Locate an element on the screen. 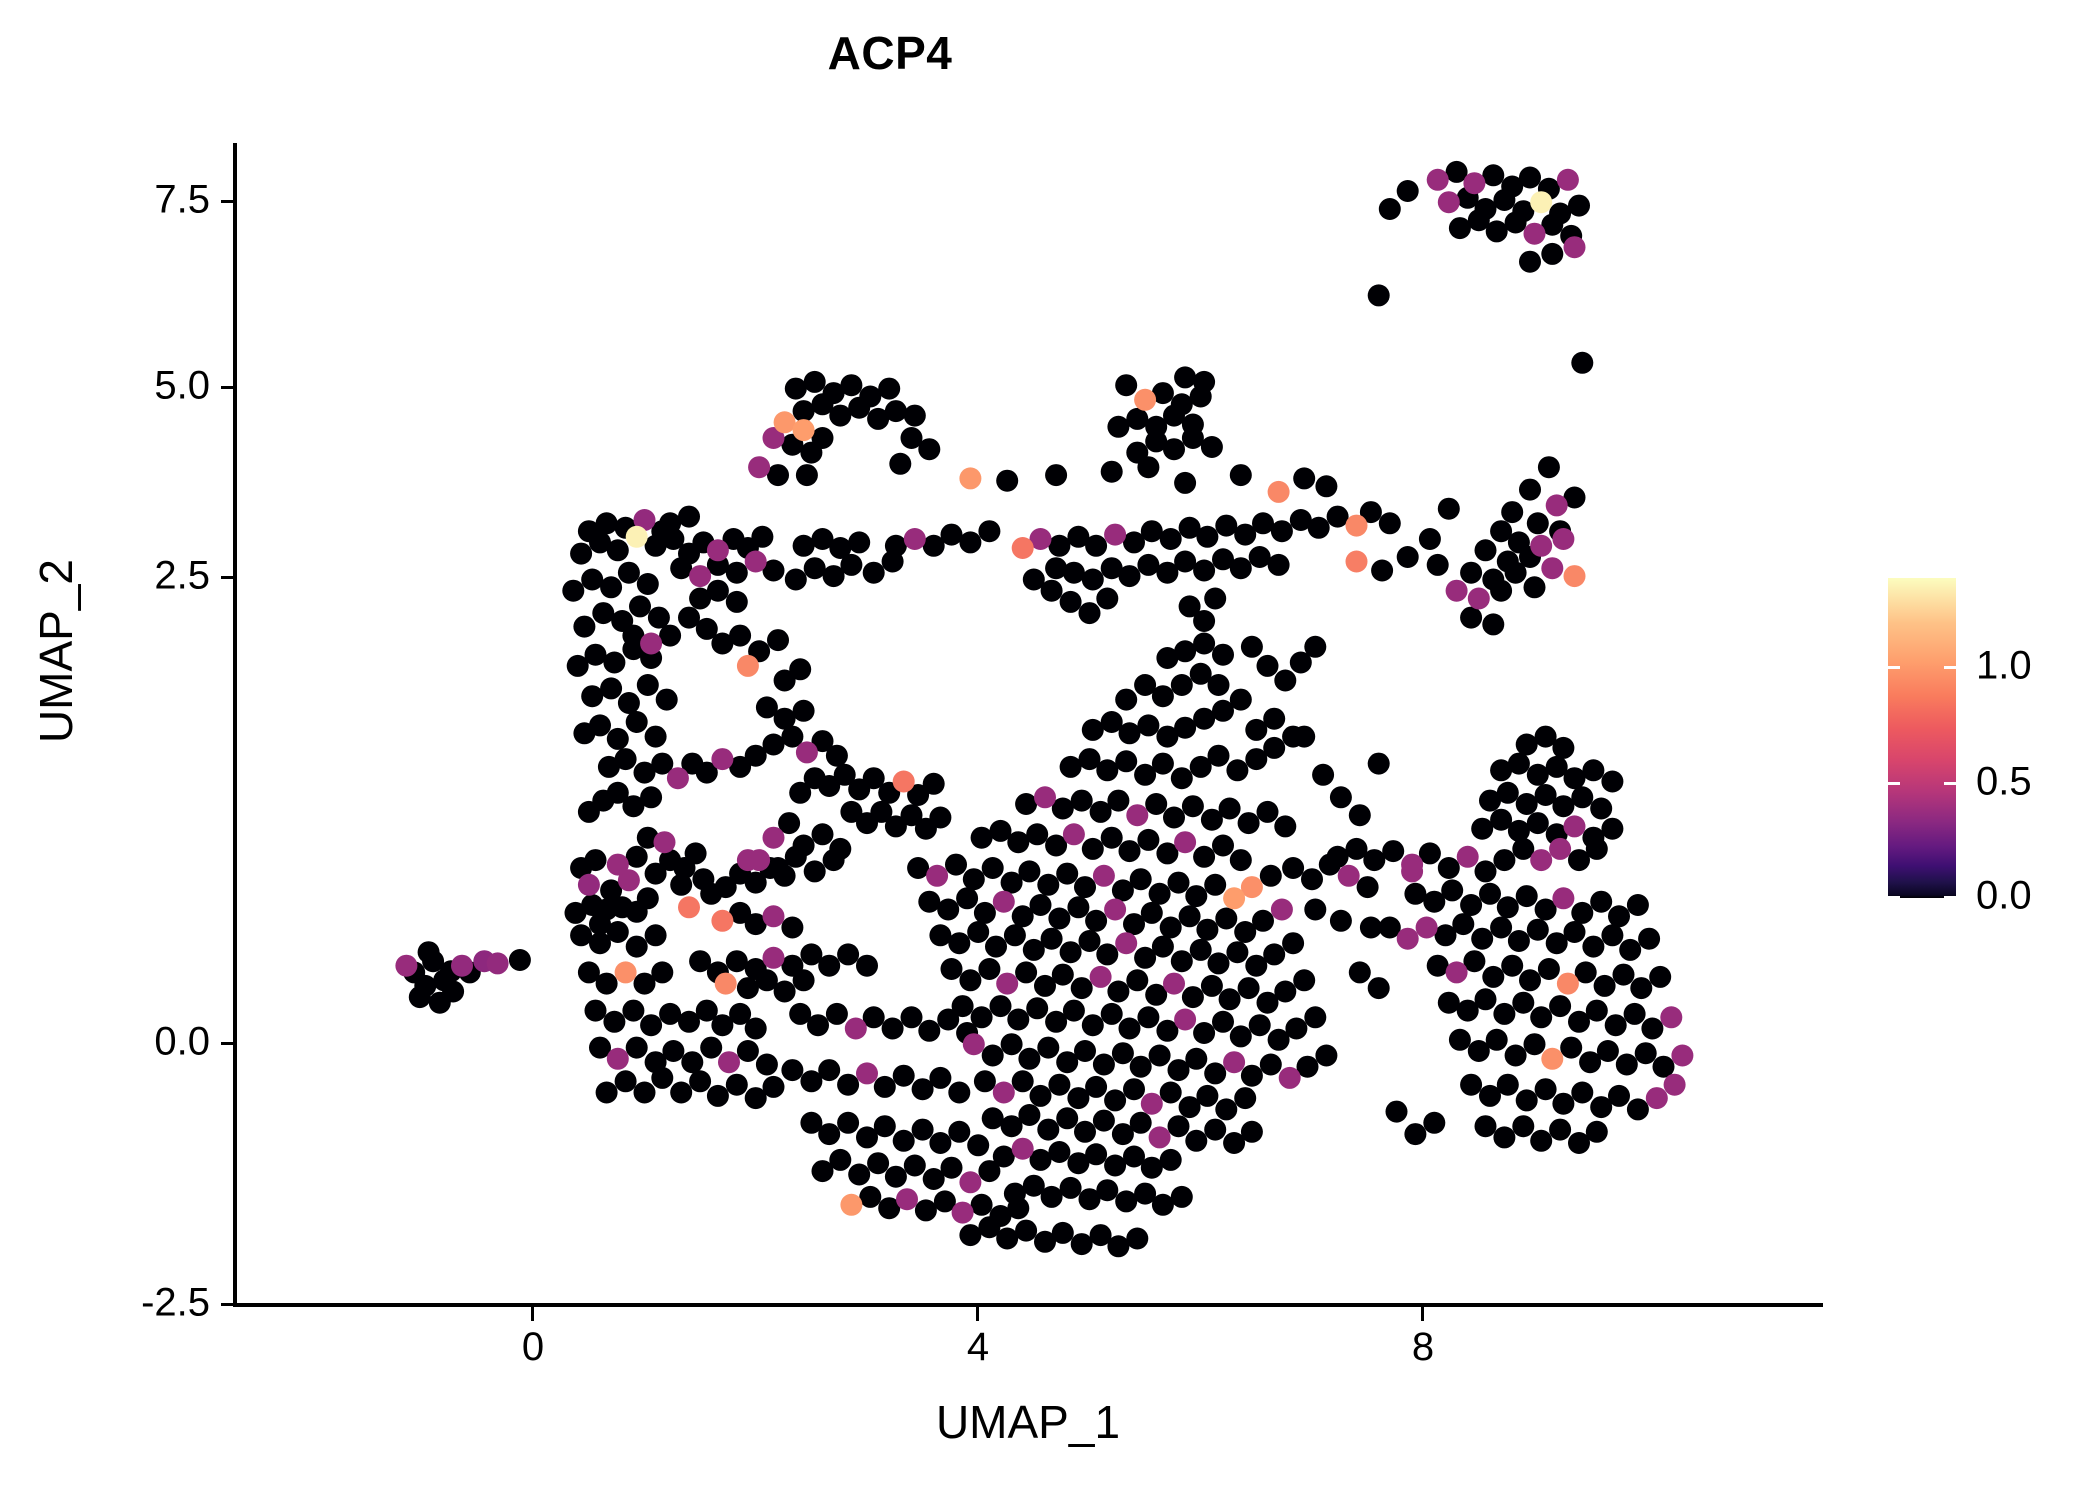 The width and height of the screenshot is (2100, 1500). y-tick-label-5-0: 5.0 is located at coordinates (182, 385).